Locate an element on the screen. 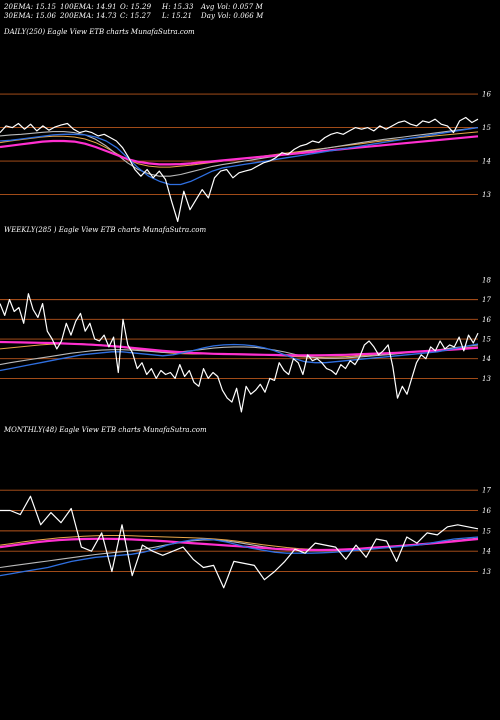 This screenshot has width=500, height=720. monthly-ema-magenta-line is located at coordinates (239, 544).